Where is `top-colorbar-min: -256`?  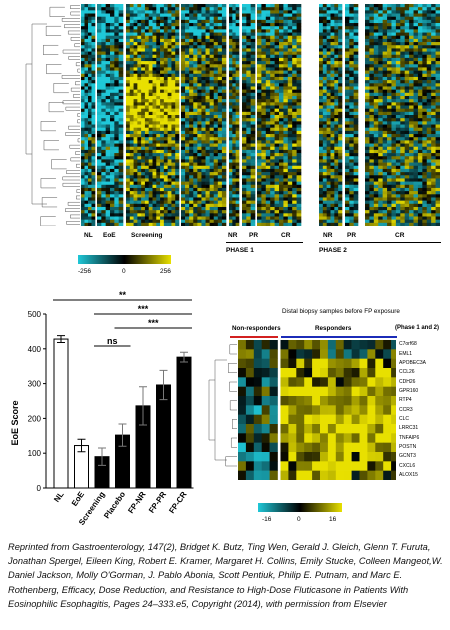
top-colorbar-min: -256 is located at coordinates (85, 271).